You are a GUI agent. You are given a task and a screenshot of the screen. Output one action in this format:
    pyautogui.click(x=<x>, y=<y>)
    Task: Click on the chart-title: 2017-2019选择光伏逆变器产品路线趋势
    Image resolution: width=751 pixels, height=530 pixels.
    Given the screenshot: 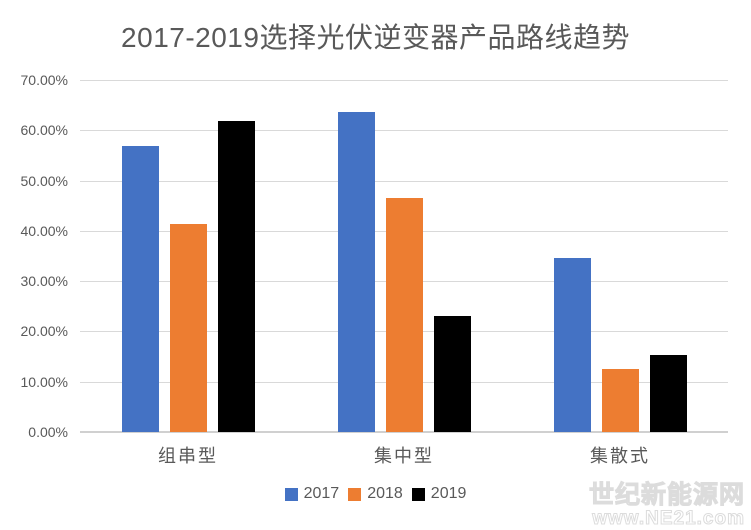 What is the action you would take?
    pyautogui.click(x=375, y=37)
    